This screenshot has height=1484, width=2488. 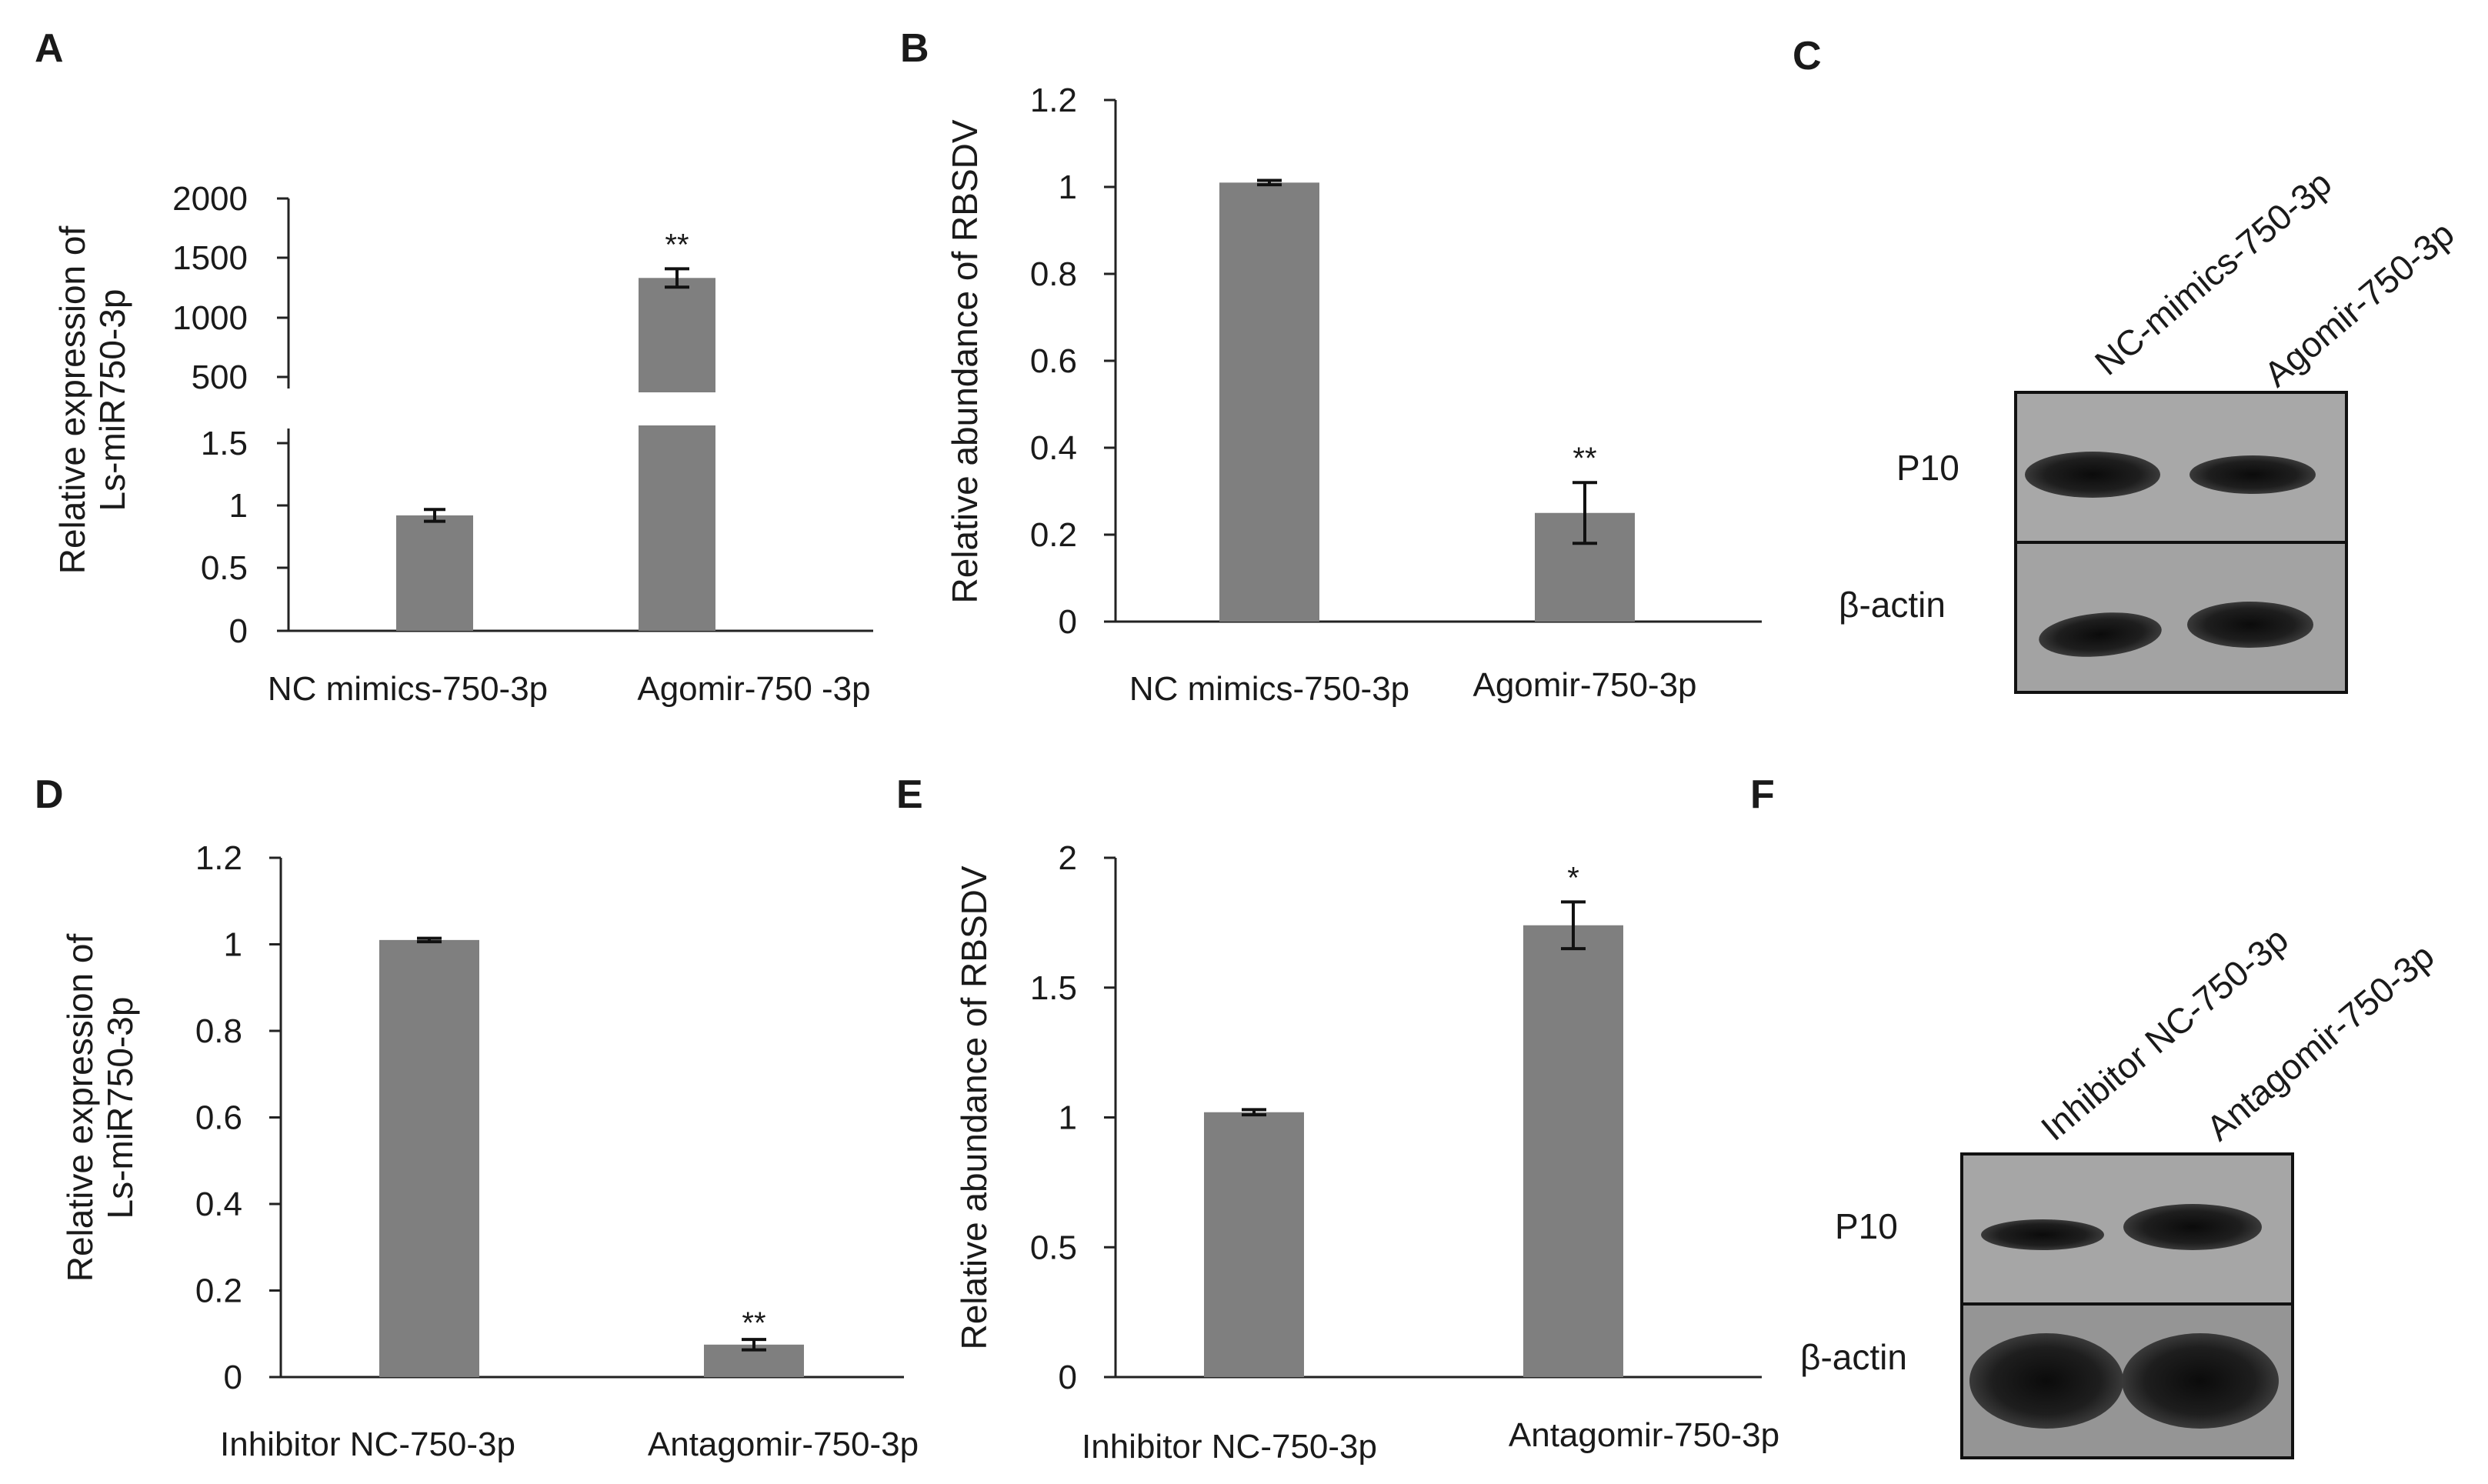 I want to click on panel-d-error-bar-inhibitor-nc, so click(x=429, y=940).